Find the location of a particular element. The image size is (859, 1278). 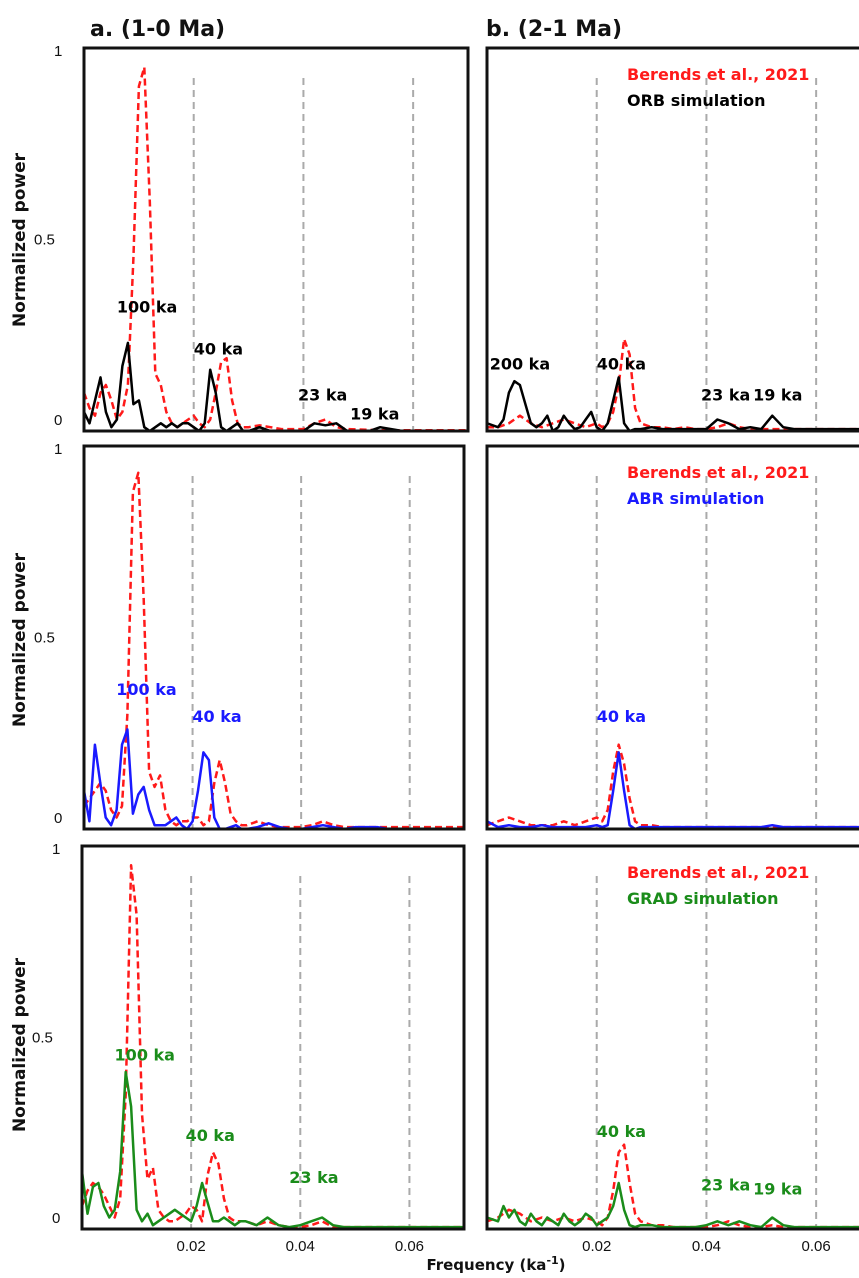

column-title-a: a. (1-0 Ma) is located at coordinates (157, 29).